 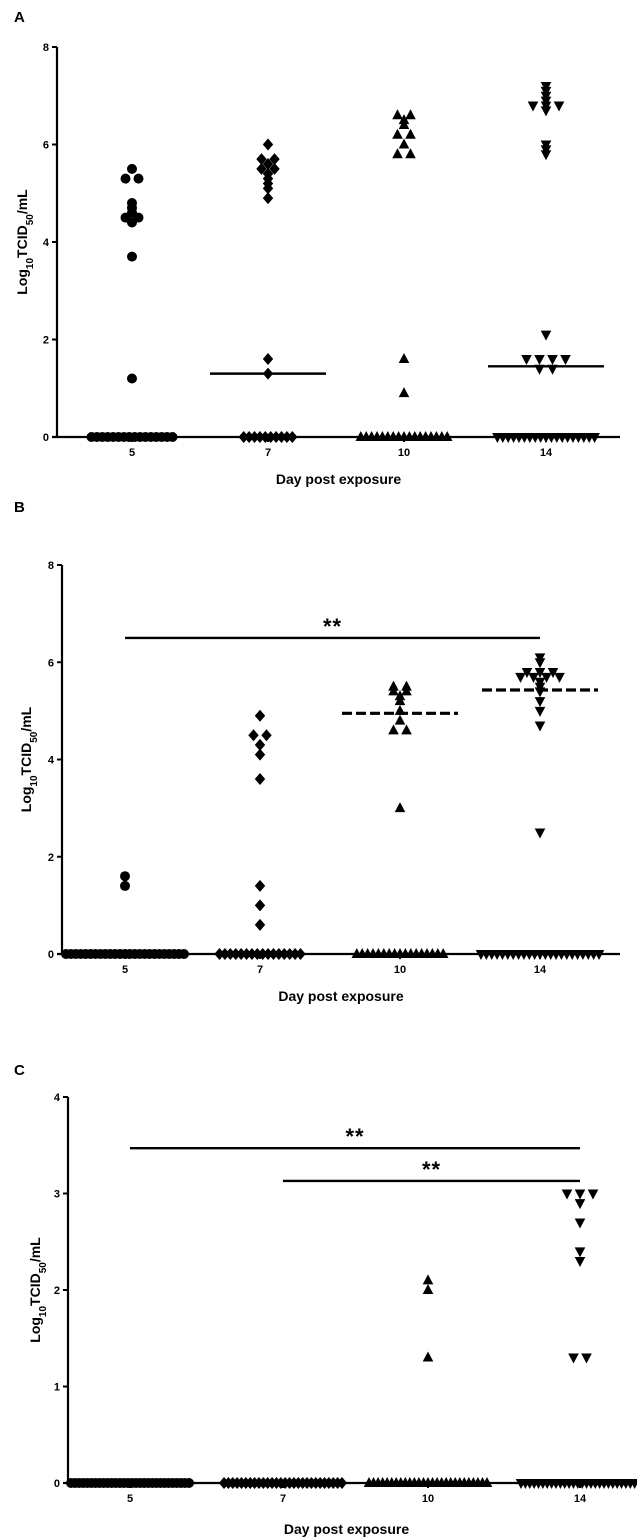 I want to click on x-tick-label: 10, so click(x=400, y=970).